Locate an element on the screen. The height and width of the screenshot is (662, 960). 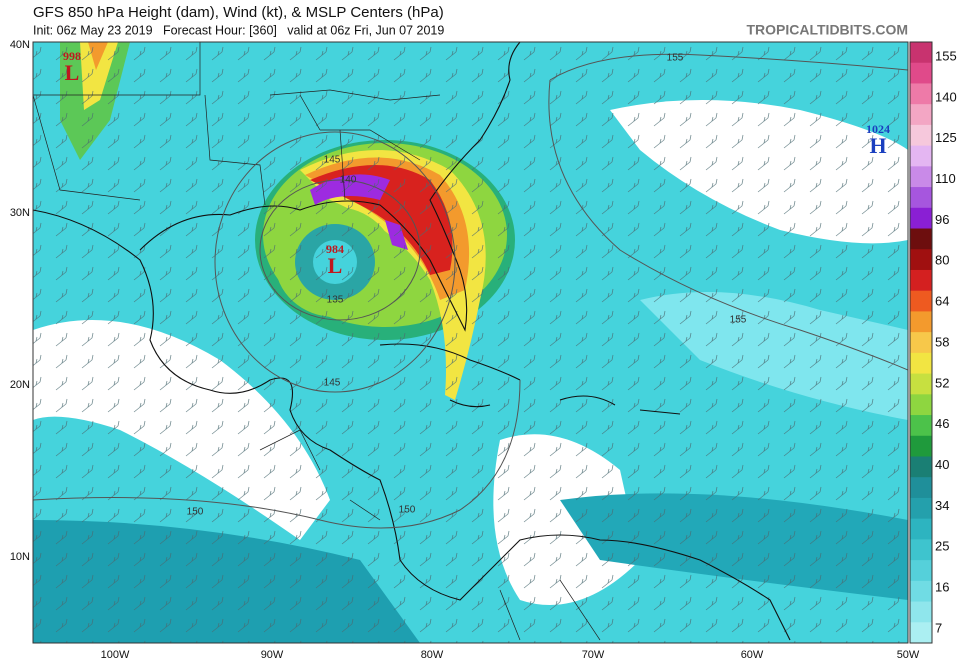
lat-label: 40N is located at coordinates (20, 45).